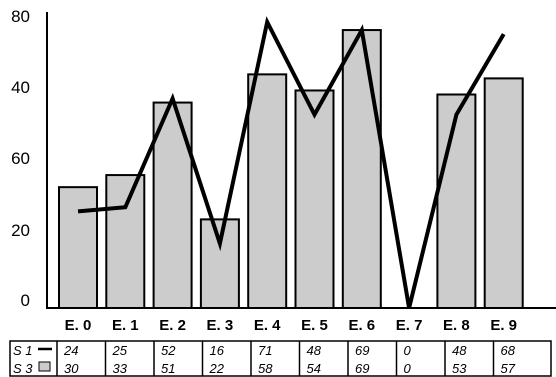 Image resolution: width=556 pixels, height=377 pixels. Describe the element at coordinates (20, 16) in the screenshot. I see `y-tick-label: 80` at that location.